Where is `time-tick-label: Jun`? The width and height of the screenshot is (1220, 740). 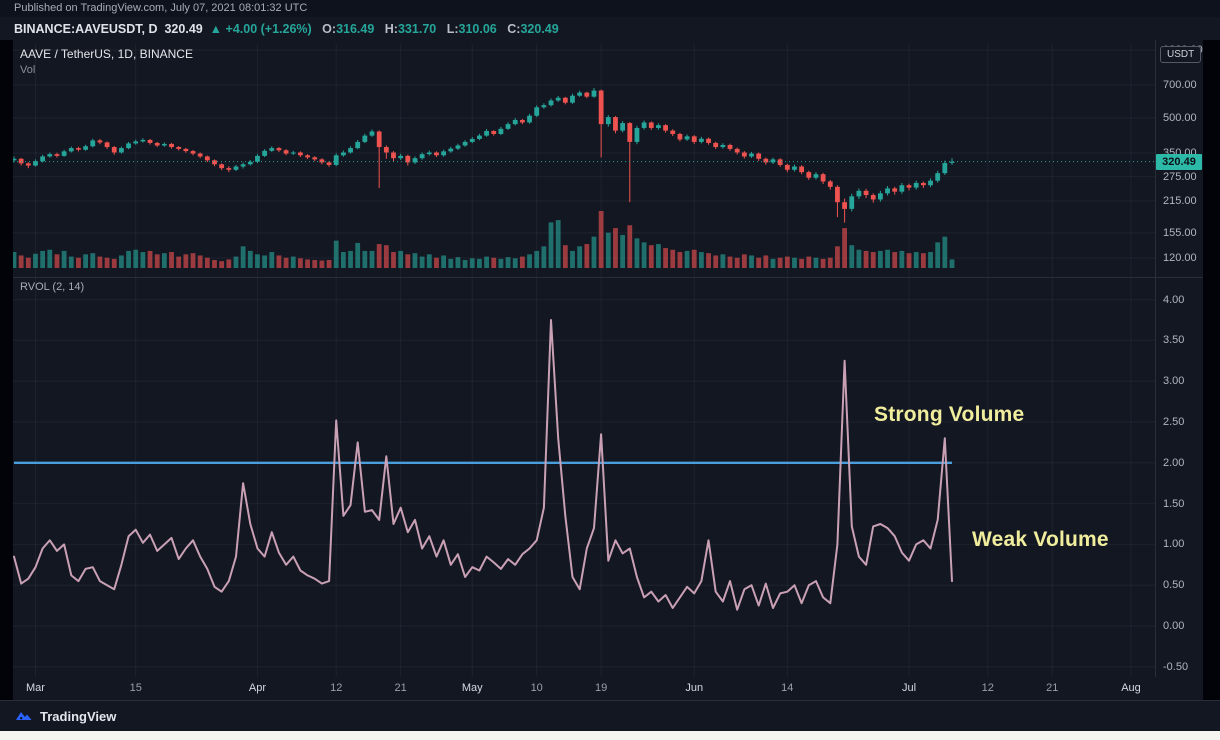
time-tick-label: Jun is located at coordinates (694, 688).